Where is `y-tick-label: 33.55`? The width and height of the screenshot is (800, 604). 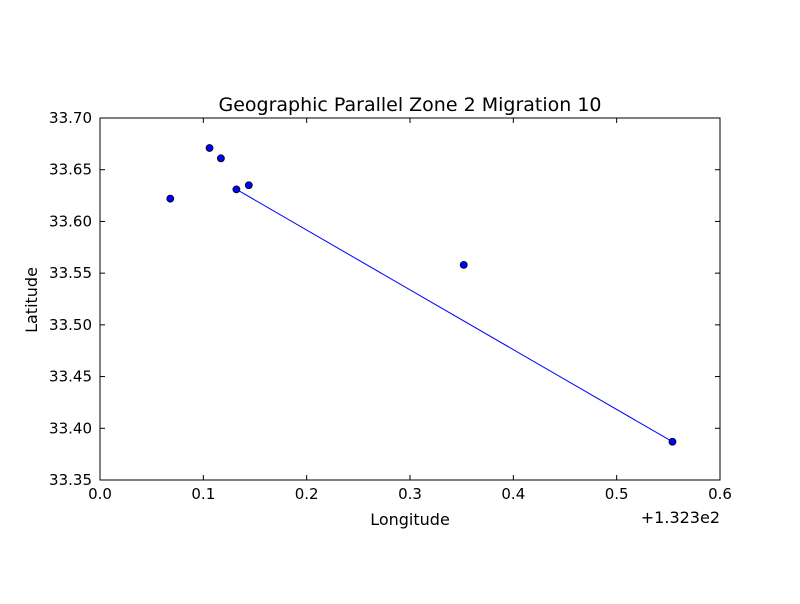 y-tick-label: 33.55 is located at coordinates (70, 273).